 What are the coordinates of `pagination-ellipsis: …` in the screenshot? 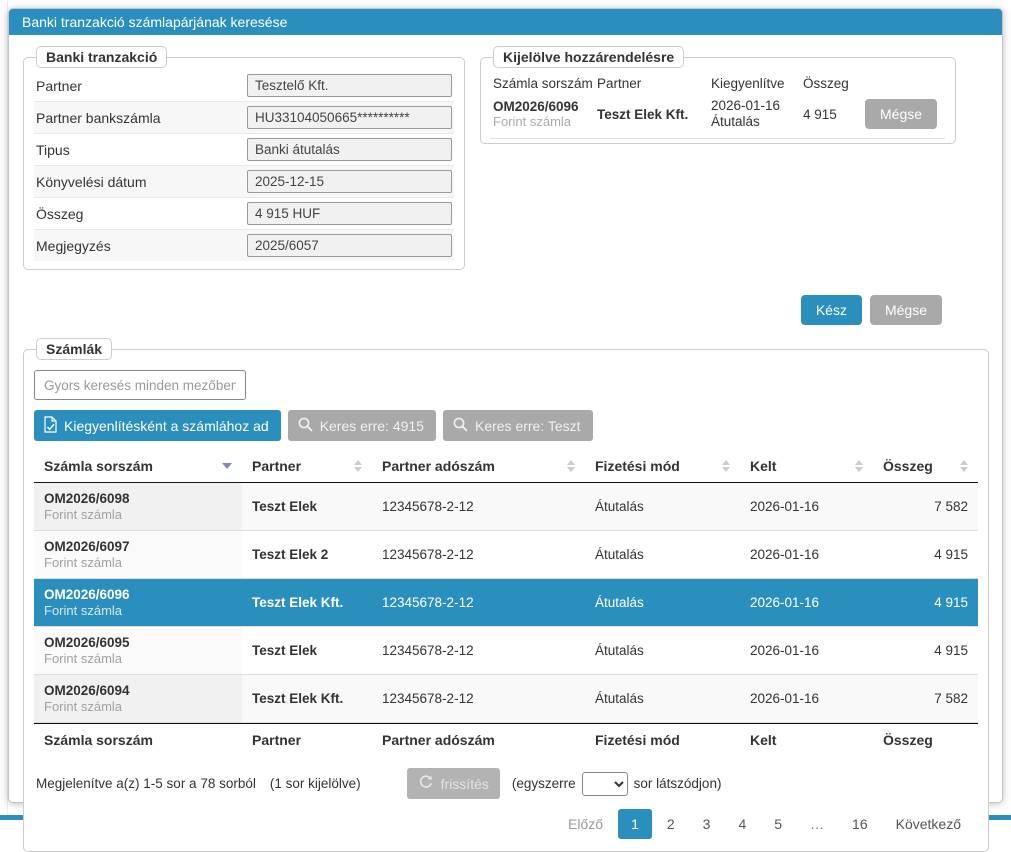 It's located at (817, 824).